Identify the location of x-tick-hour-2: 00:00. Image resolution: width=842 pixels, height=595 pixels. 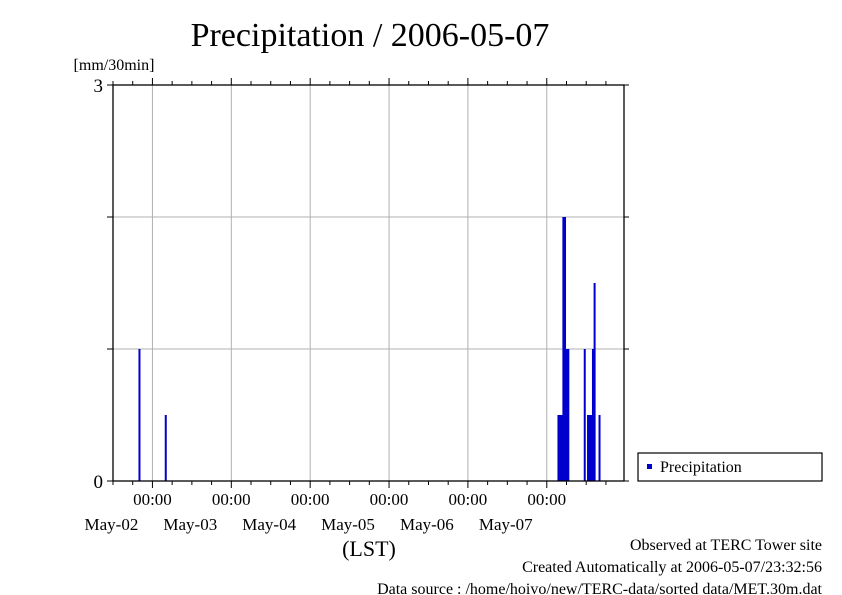
(310, 499).